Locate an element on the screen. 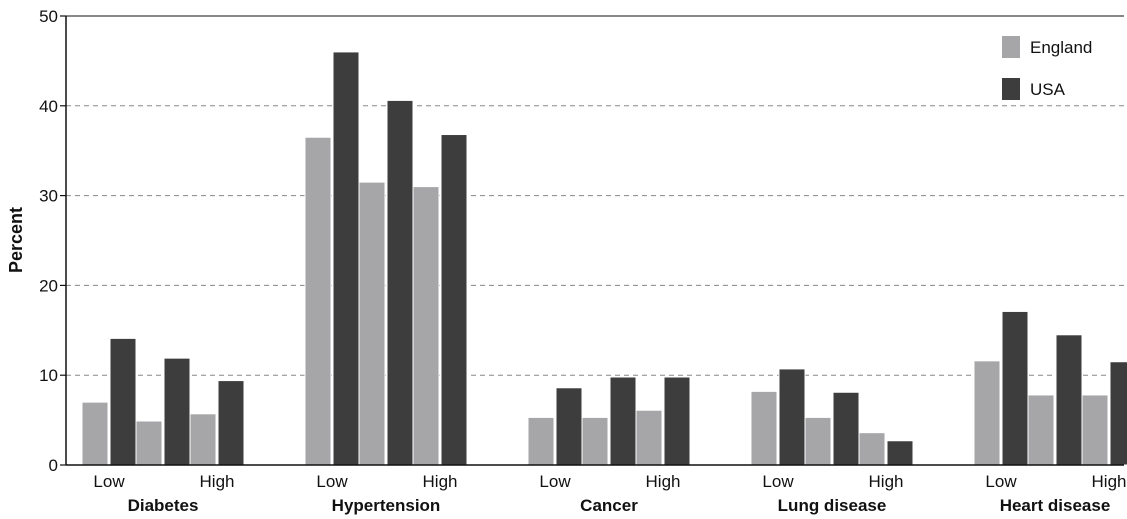 This screenshot has height=519, width=1127. y-tick-label: 10 is located at coordinates (48, 375).